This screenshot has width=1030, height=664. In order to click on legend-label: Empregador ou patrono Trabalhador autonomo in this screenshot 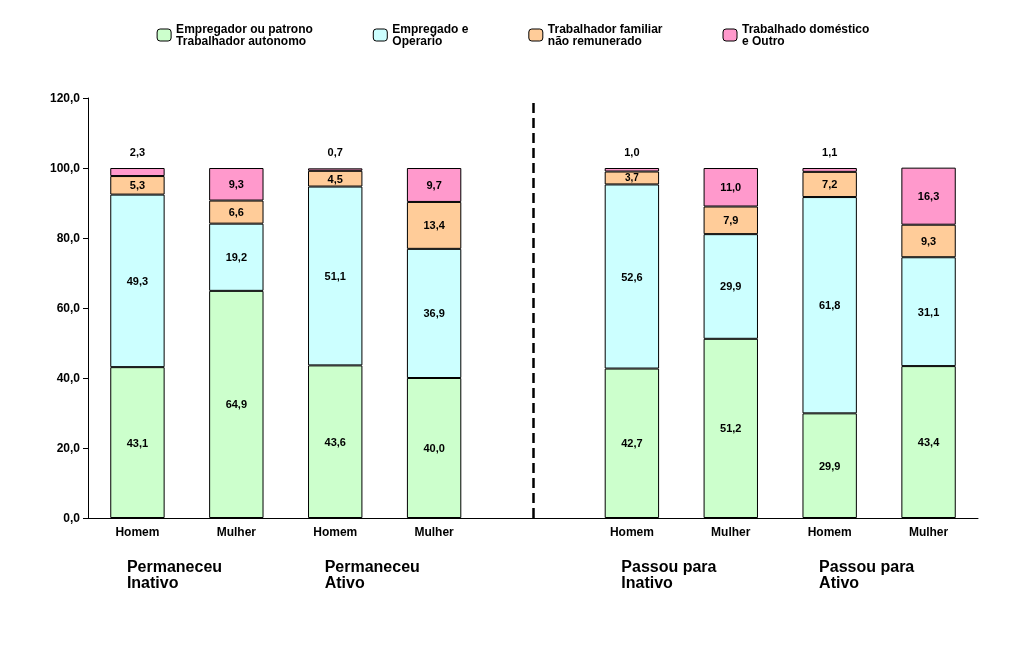, I will do `click(244, 35)`.